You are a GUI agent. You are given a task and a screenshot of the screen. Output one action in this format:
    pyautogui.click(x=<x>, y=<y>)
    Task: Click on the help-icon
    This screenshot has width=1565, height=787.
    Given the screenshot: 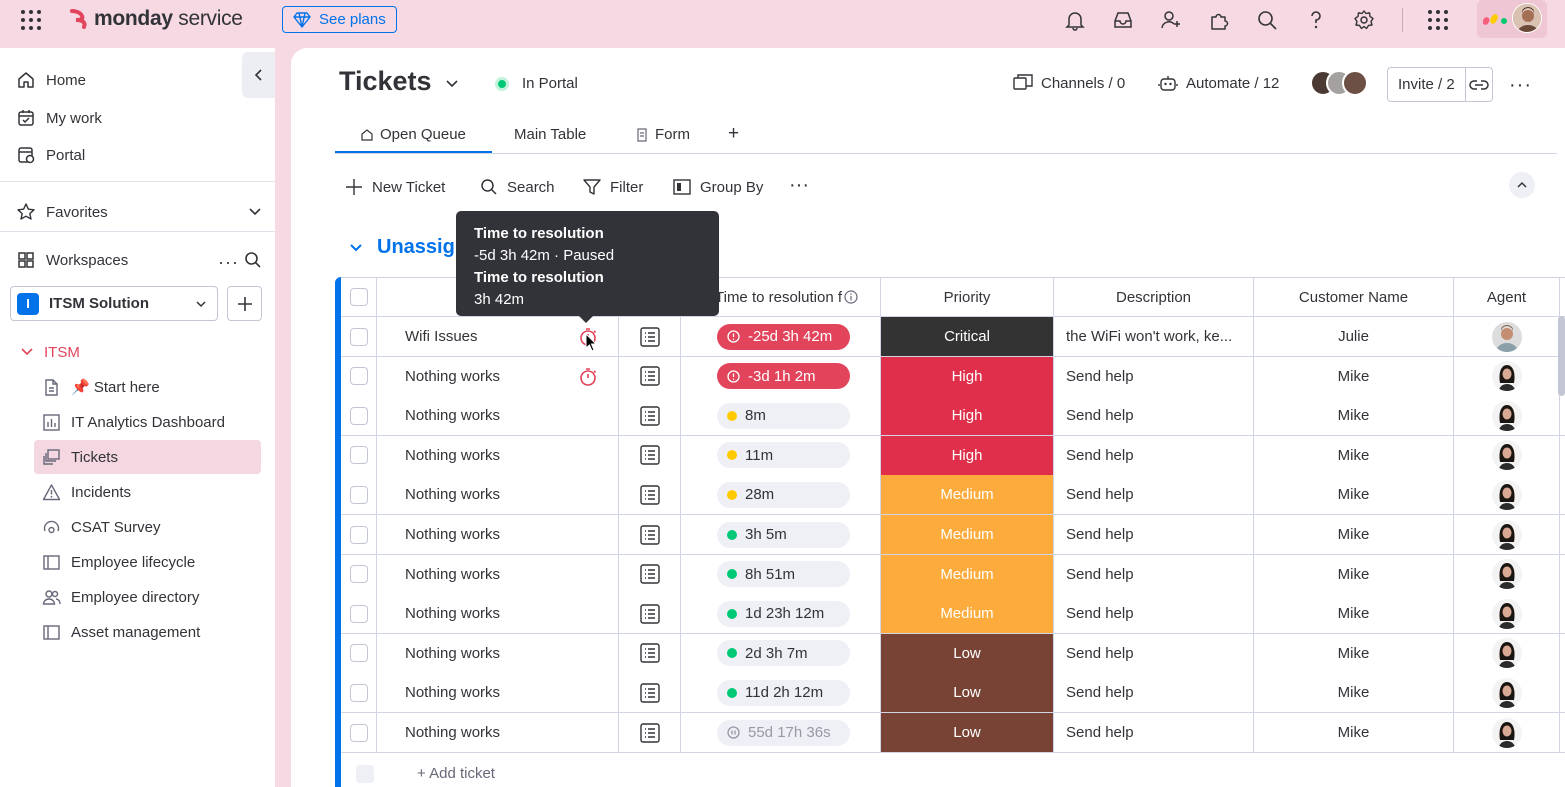 What is the action you would take?
    pyautogui.click(x=1316, y=20)
    